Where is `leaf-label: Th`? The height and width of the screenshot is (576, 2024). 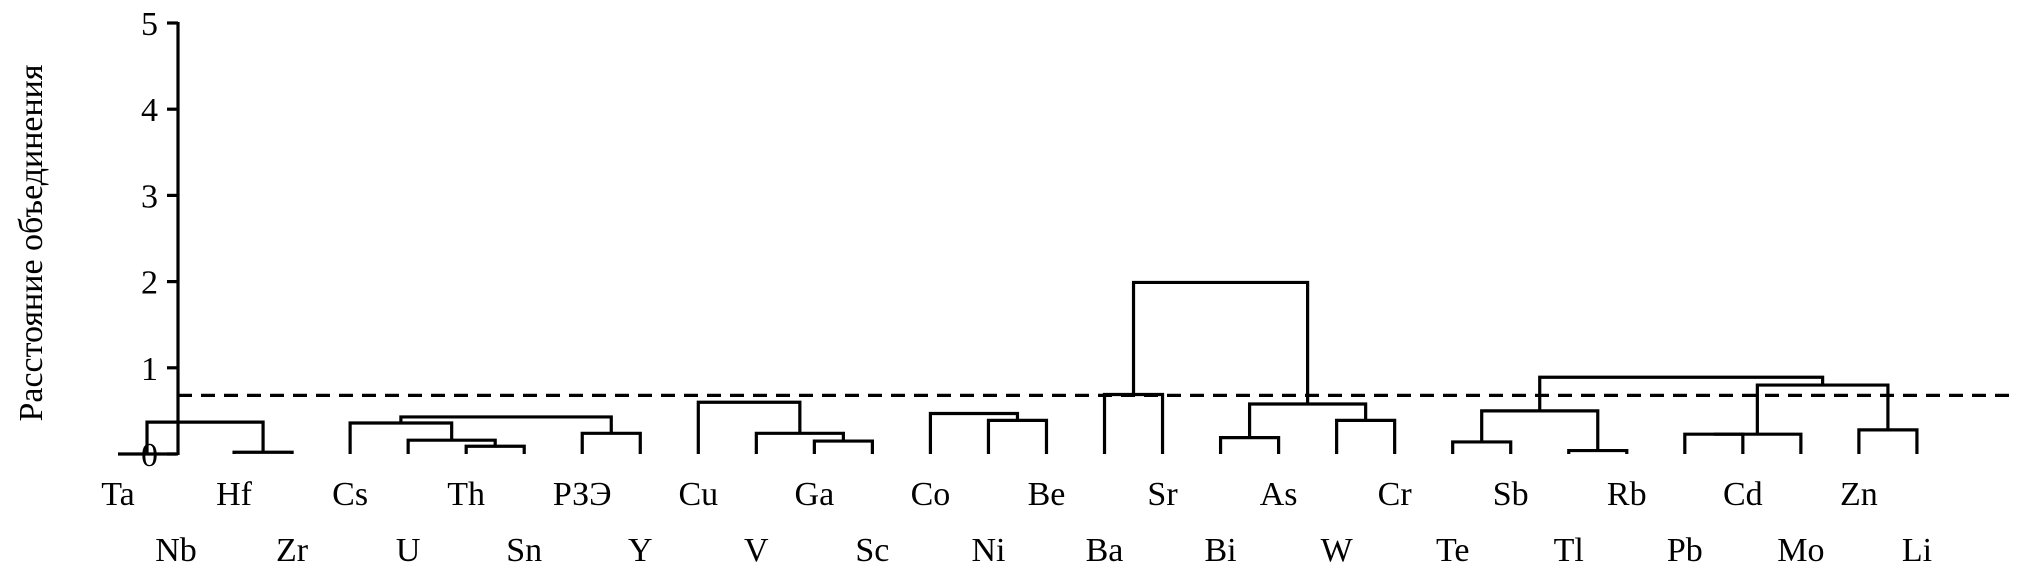
leaf-label: Th is located at coordinates (466, 494).